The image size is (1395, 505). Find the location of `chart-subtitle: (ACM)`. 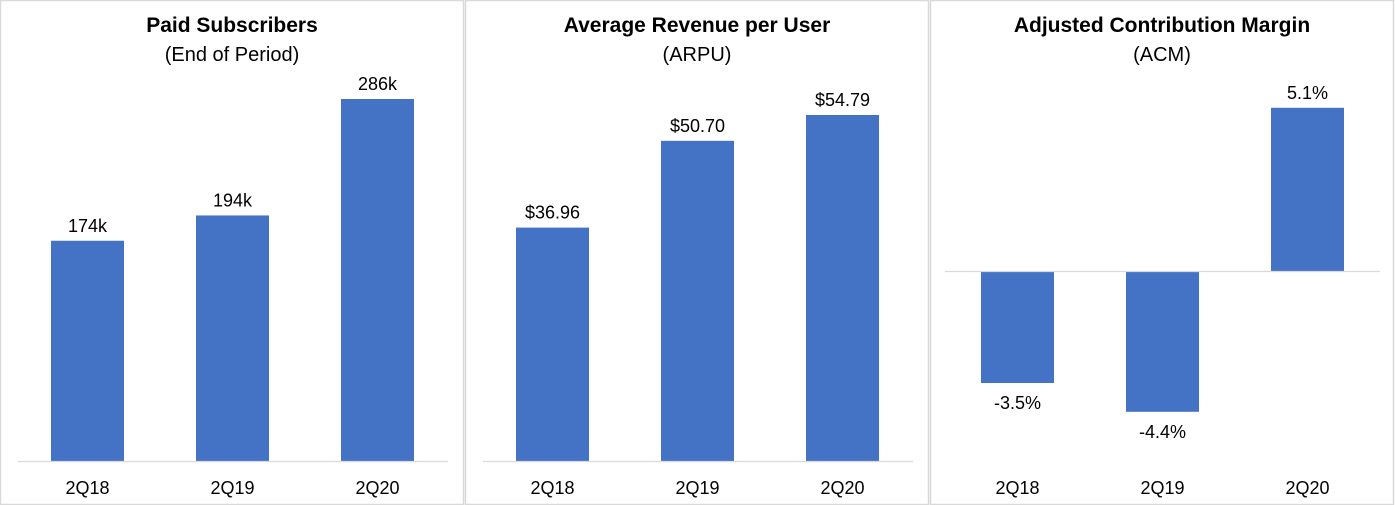

chart-subtitle: (ACM) is located at coordinates (1162, 55).